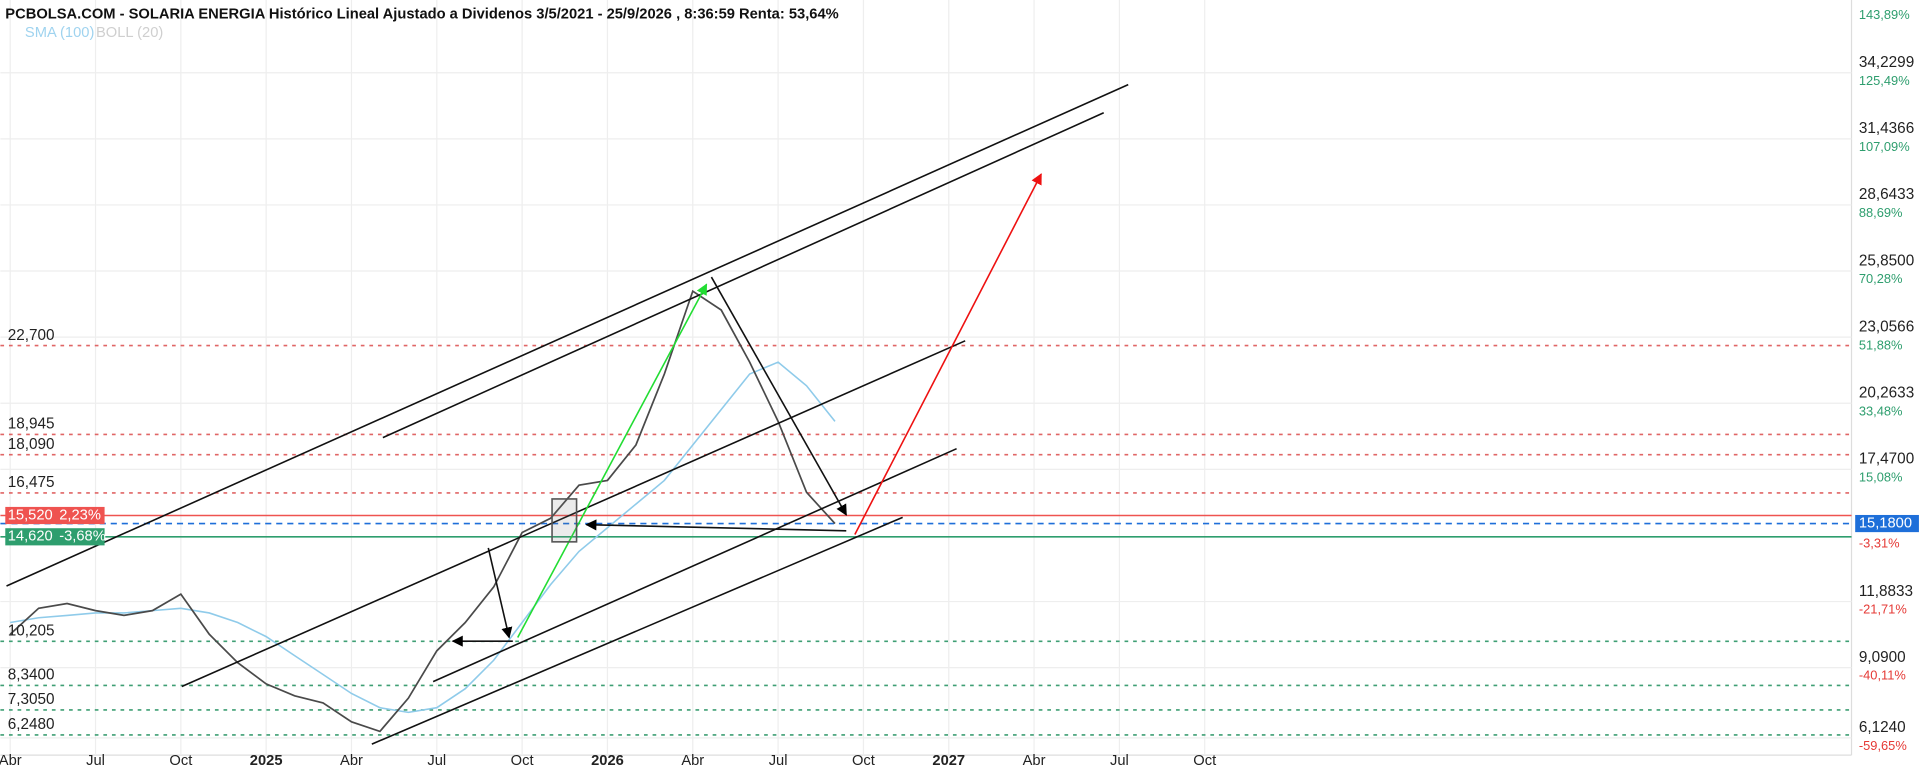  I want to click on last-box, so click(1887, 523).